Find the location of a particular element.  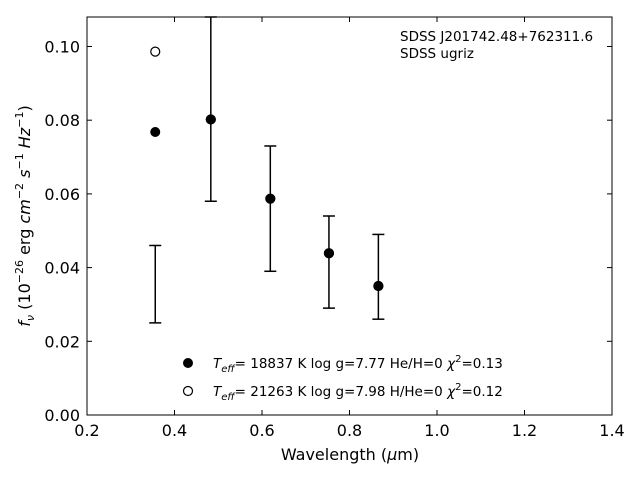

annotation-filters: SDSS ugriz is located at coordinates (437, 54).